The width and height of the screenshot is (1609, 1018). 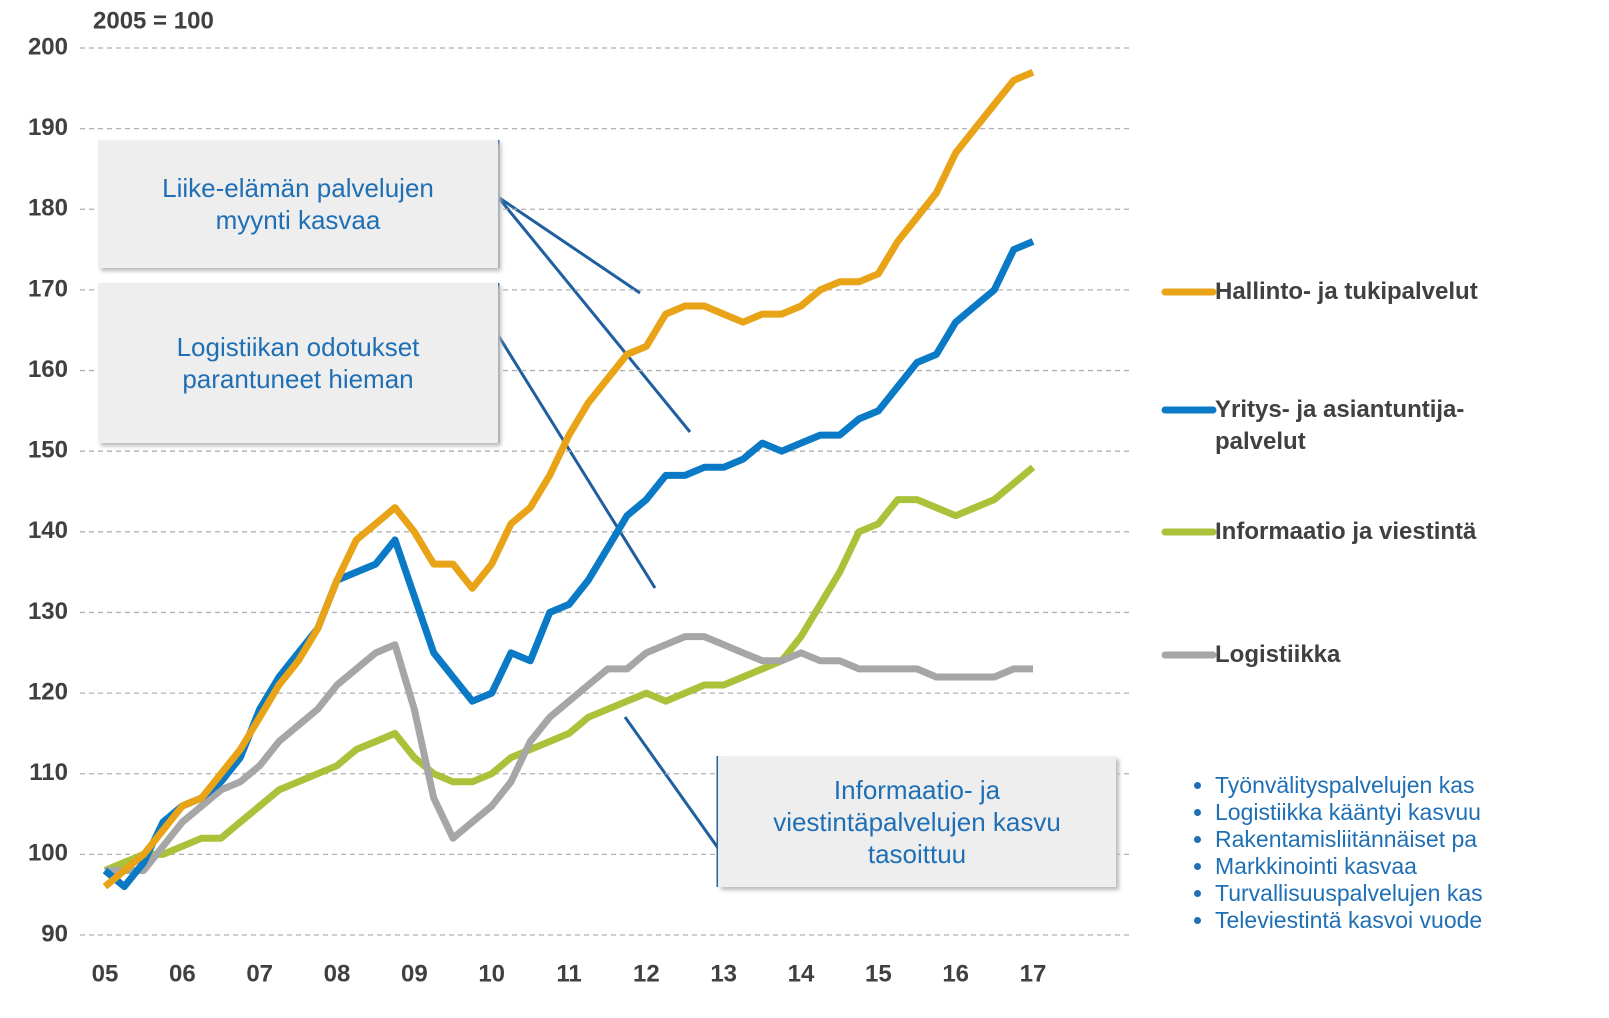 What do you see at coordinates (1349, 866) in the screenshot?
I see `note: Markkinointi kasvaa` at bounding box center [1349, 866].